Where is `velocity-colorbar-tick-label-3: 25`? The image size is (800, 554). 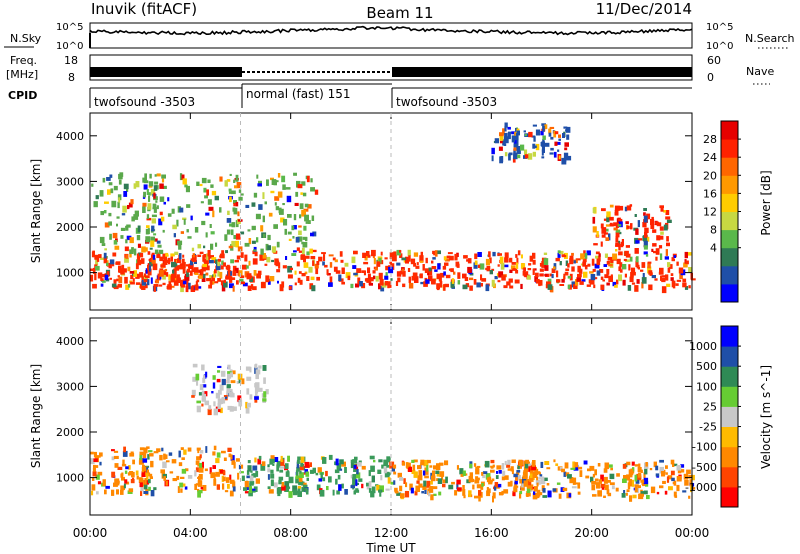 velocity-colorbar-tick-label-3: 25 is located at coordinates (710, 406).